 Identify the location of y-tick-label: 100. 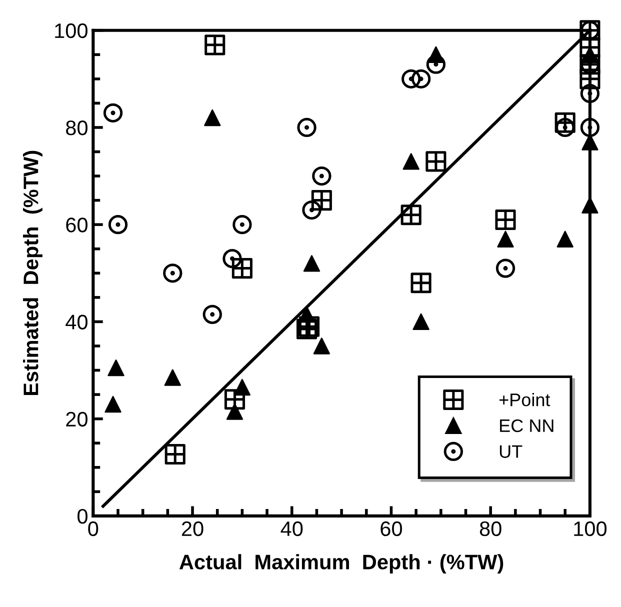
(71, 30).